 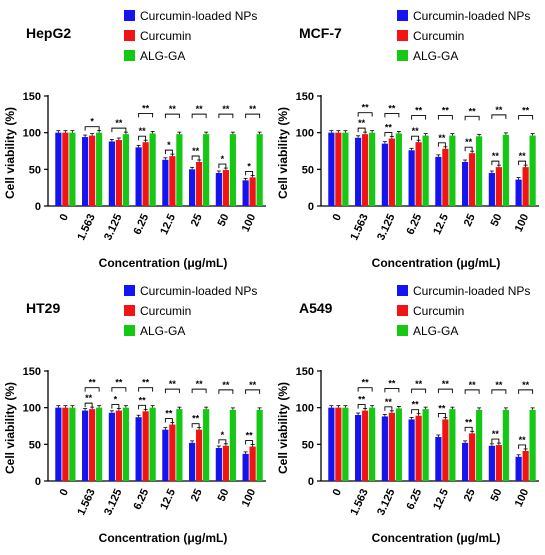 I want to click on y-tick-label: 150, so click(x=32, y=97).